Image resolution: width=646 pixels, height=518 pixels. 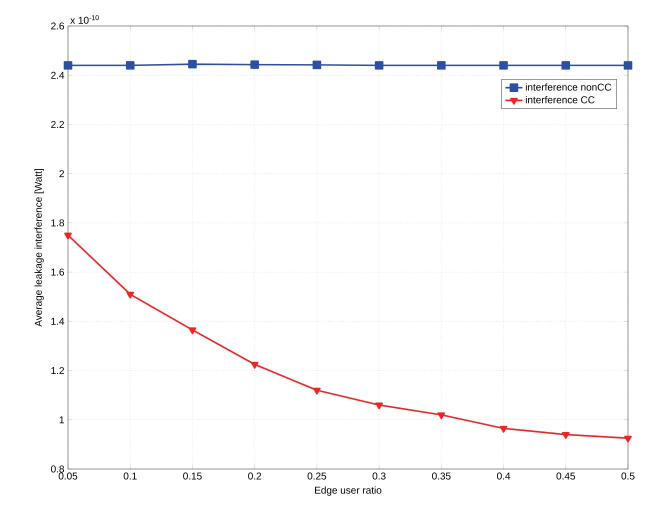 I want to click on y-tick-label: 1, so click(x=62, y=420).